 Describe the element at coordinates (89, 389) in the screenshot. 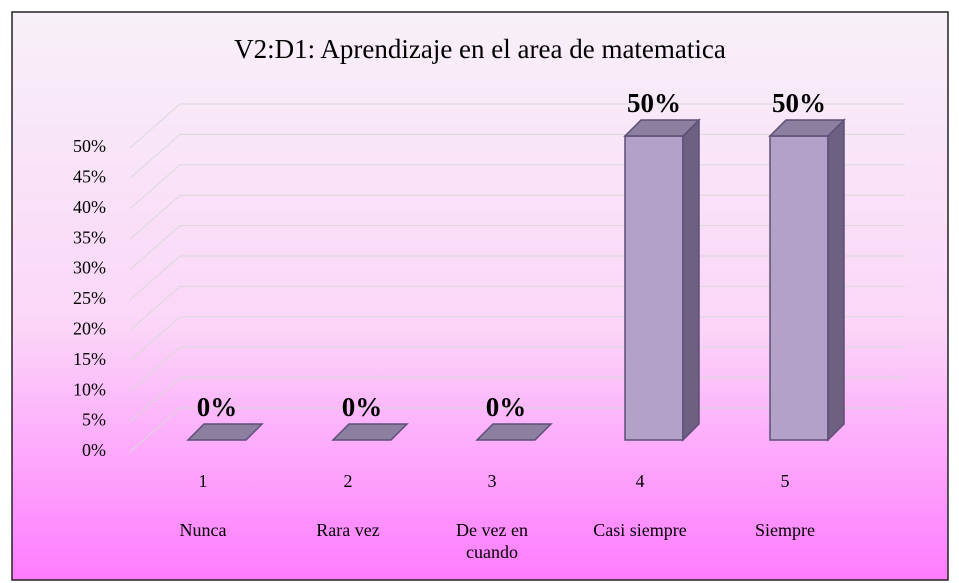

I see `y-tick-label: 10%` at that location.